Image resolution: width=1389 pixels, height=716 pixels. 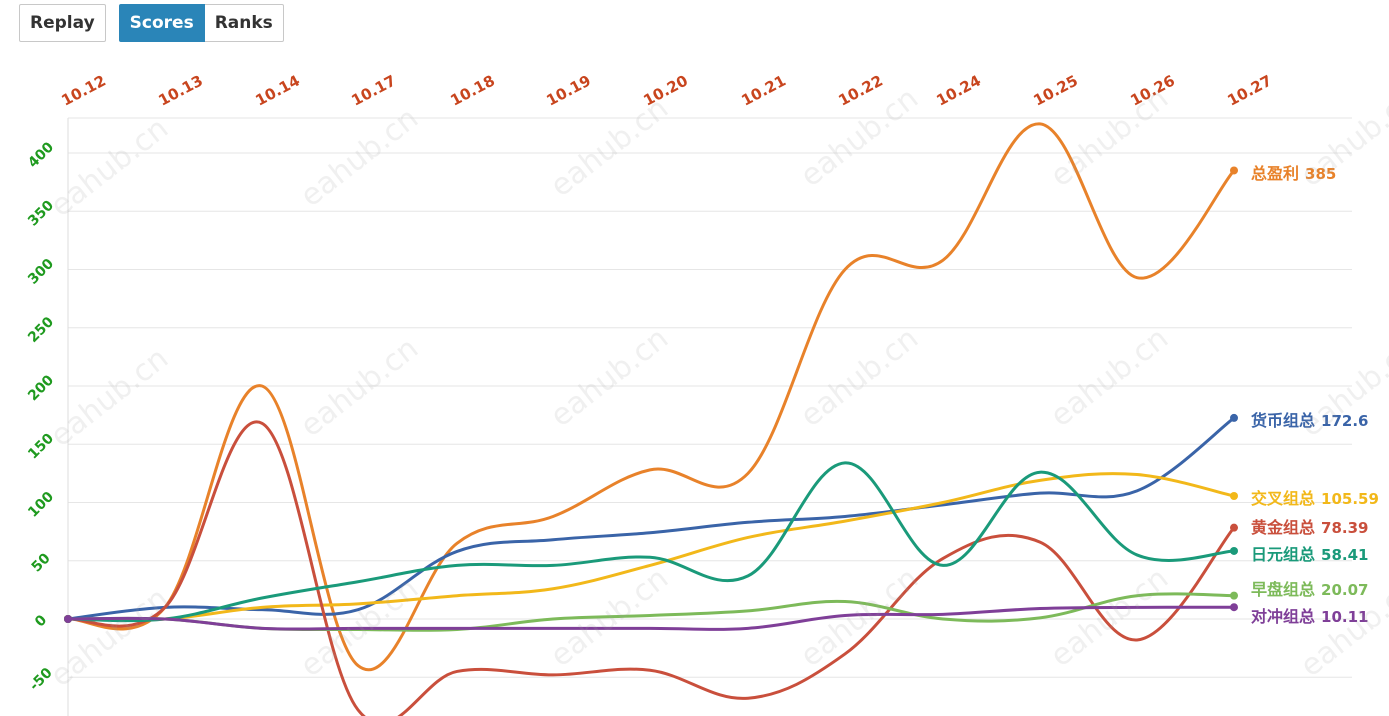 I want to click on y-tick-label: -50, so click(x=41, y=679).